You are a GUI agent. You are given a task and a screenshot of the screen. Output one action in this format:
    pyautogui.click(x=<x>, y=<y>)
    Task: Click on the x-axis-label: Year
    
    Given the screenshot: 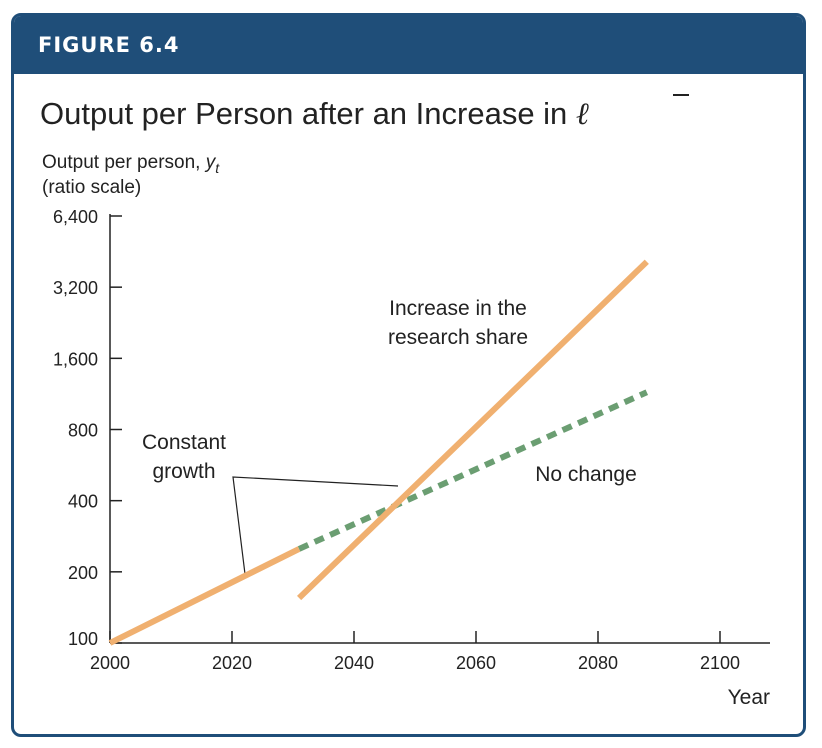 What is the action you would take?
    pyautogui.click(x=749, y=697)
    